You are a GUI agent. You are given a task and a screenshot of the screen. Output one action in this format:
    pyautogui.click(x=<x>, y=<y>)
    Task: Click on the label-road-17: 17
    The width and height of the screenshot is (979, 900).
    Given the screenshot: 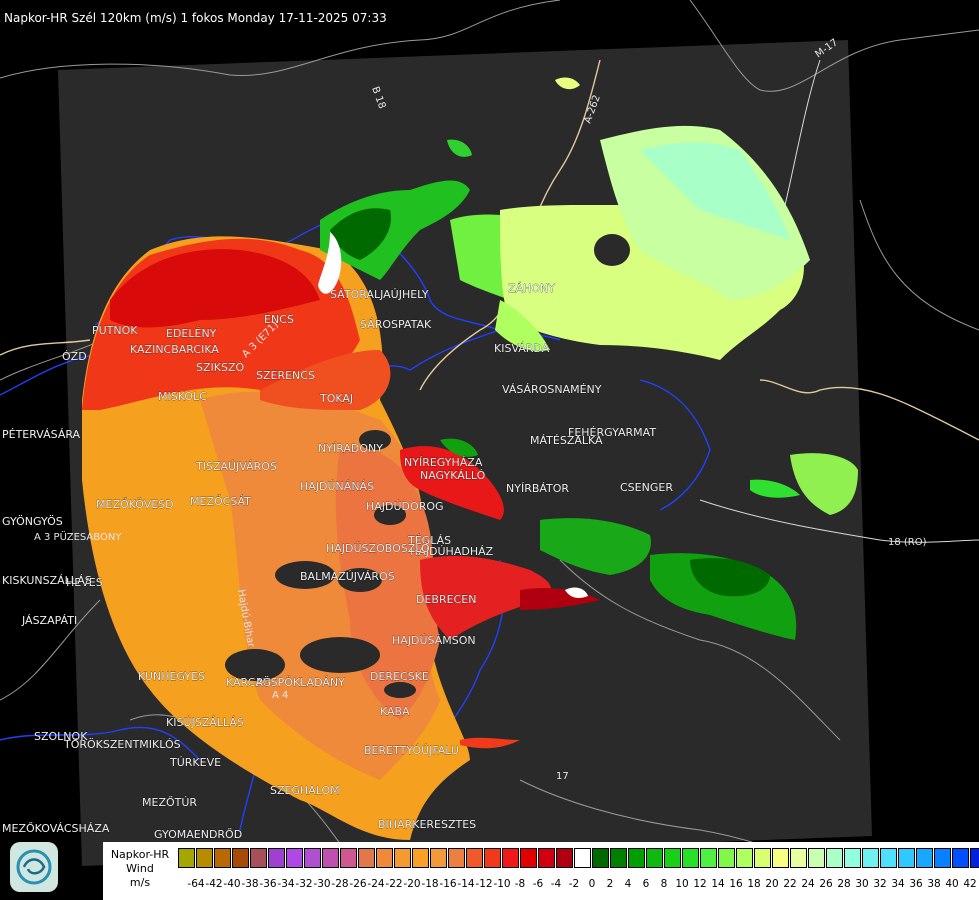 What is the action you would take?
    pyautogui.click(x=562, y=776)
    